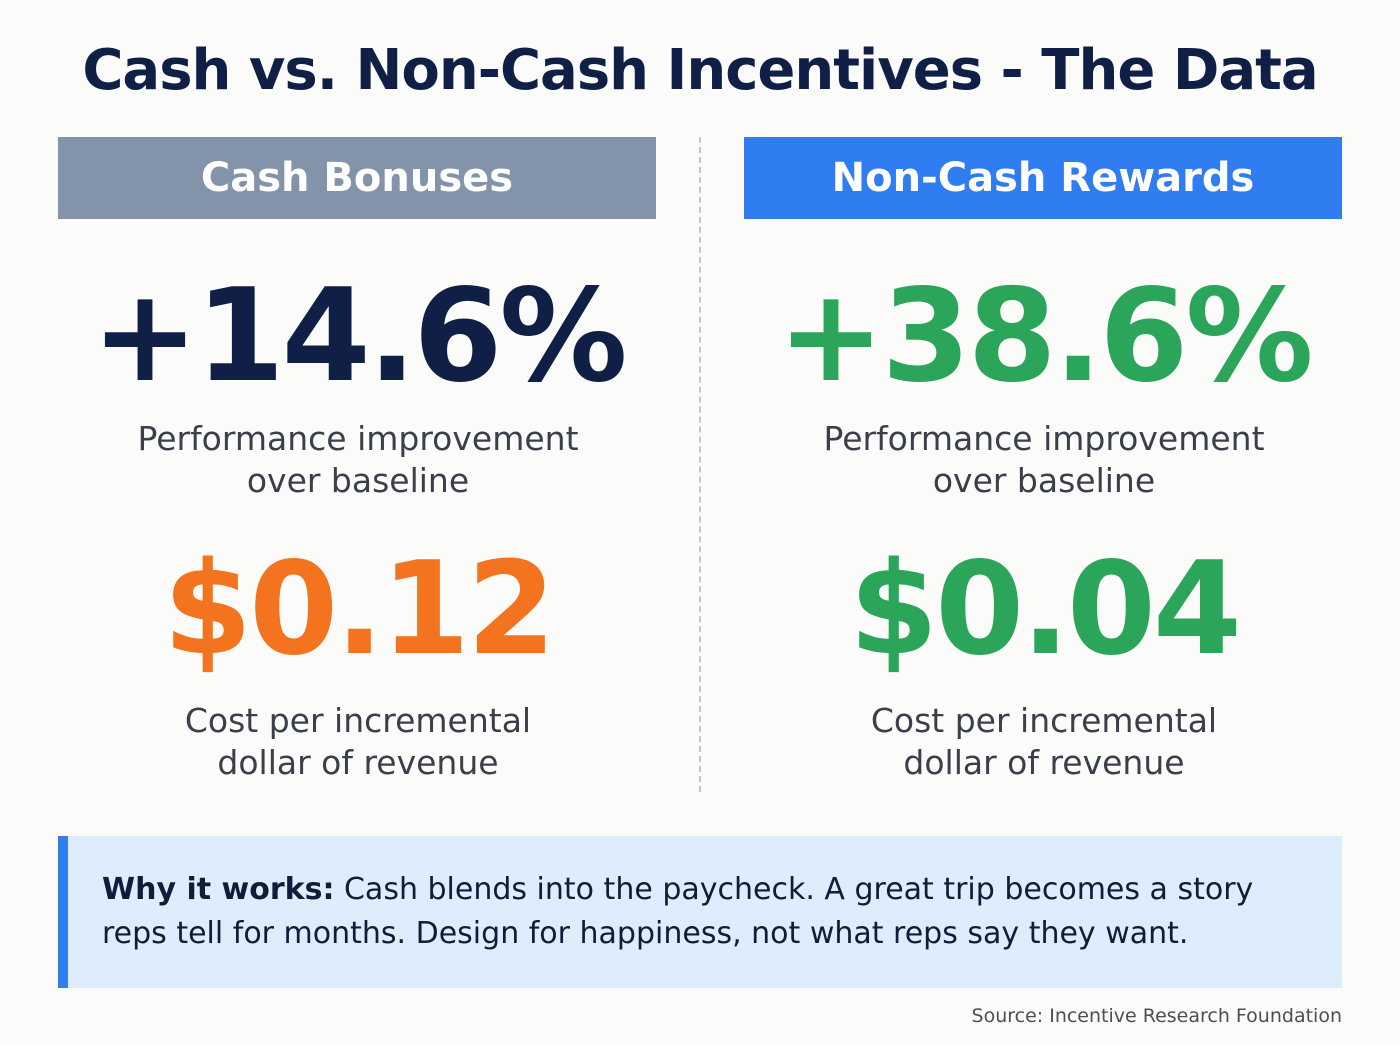  I want to click on cash-cost-value: $0.12, so click(359, 609).